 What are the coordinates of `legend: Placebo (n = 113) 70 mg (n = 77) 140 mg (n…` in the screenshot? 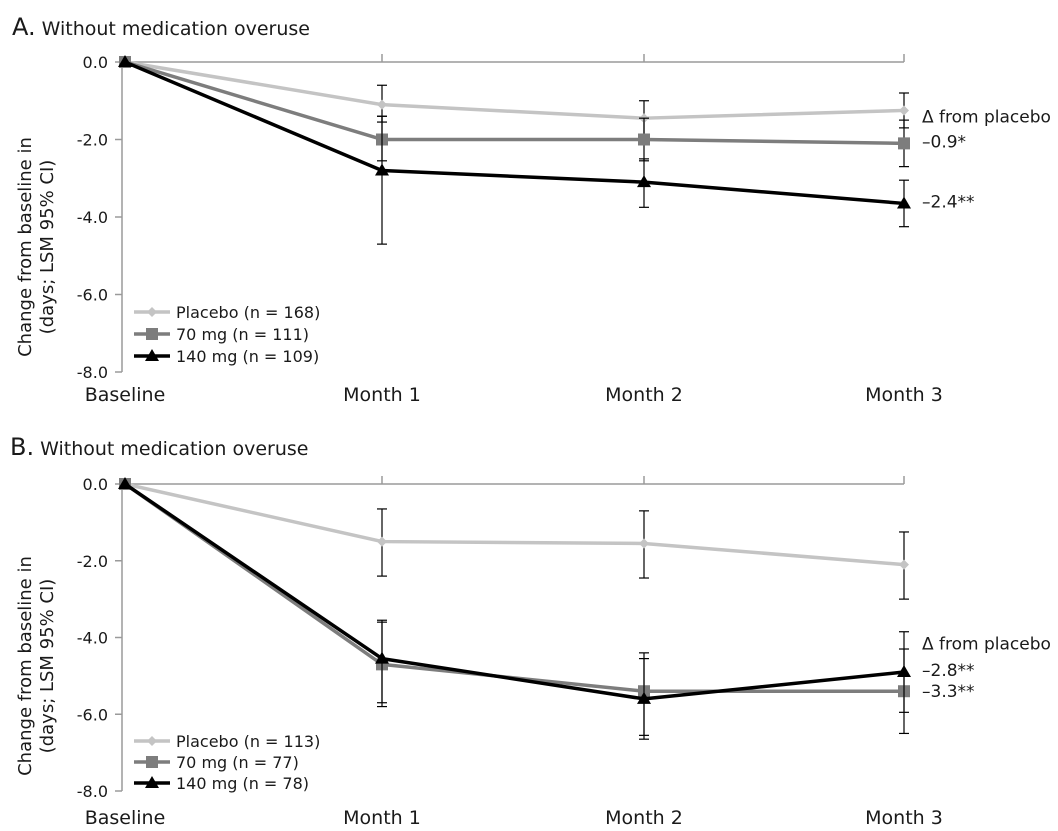 It's located at (227, 762).